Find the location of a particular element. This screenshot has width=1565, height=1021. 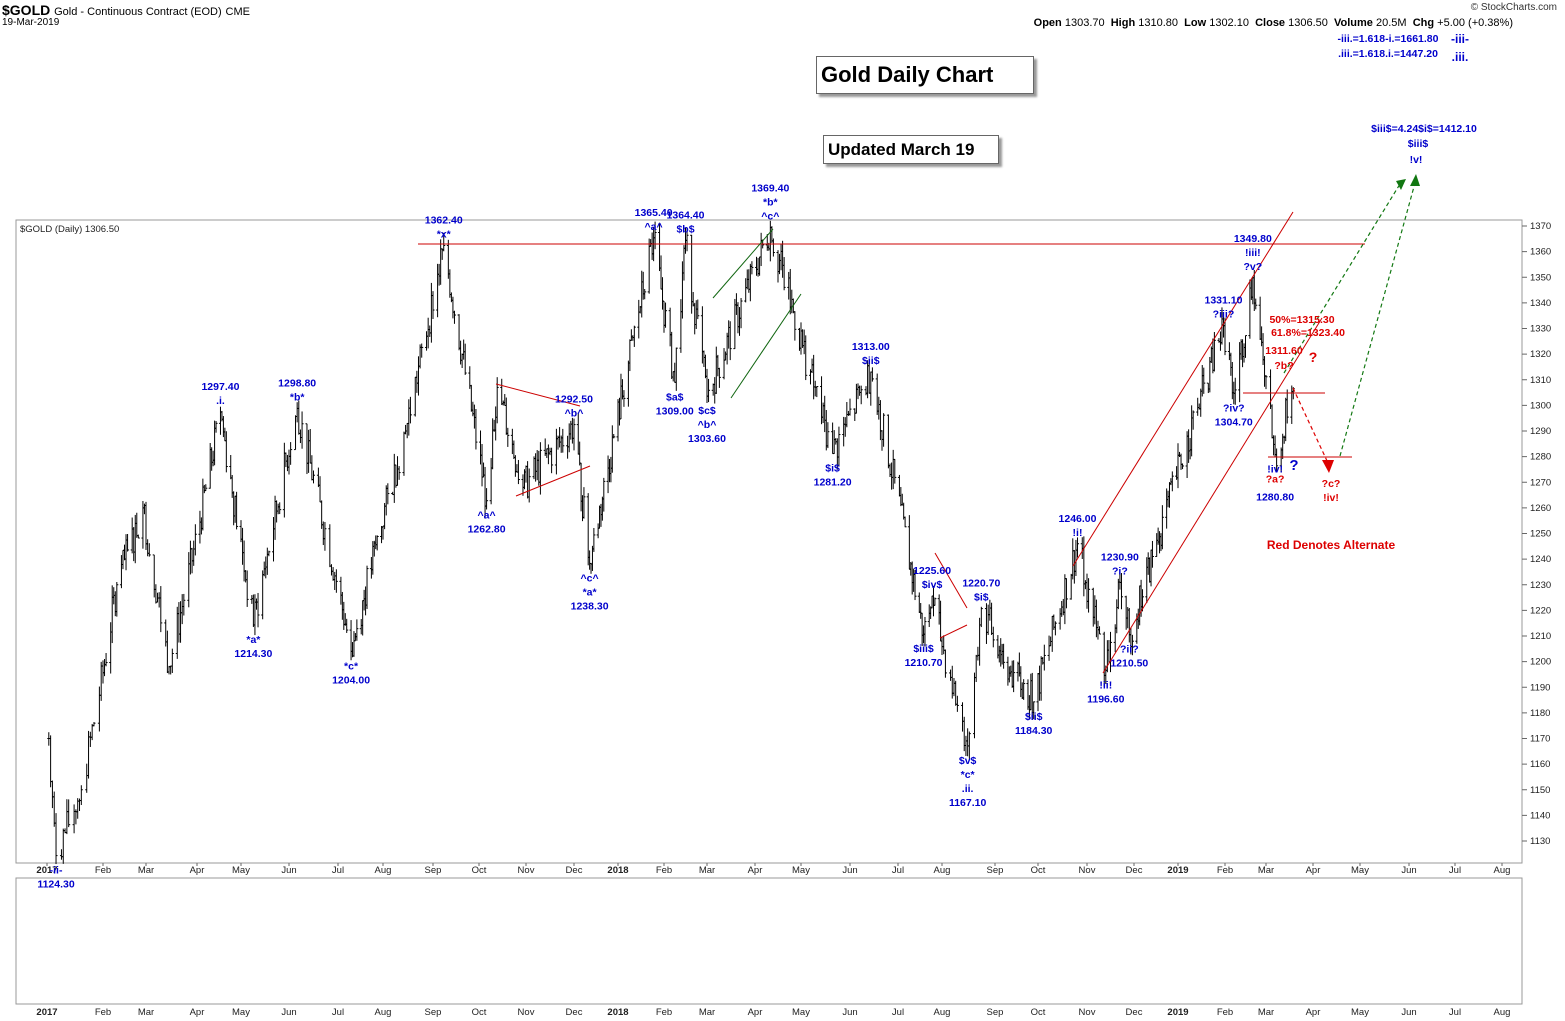

red-arrowhead is located at coordinates (1328, 466).